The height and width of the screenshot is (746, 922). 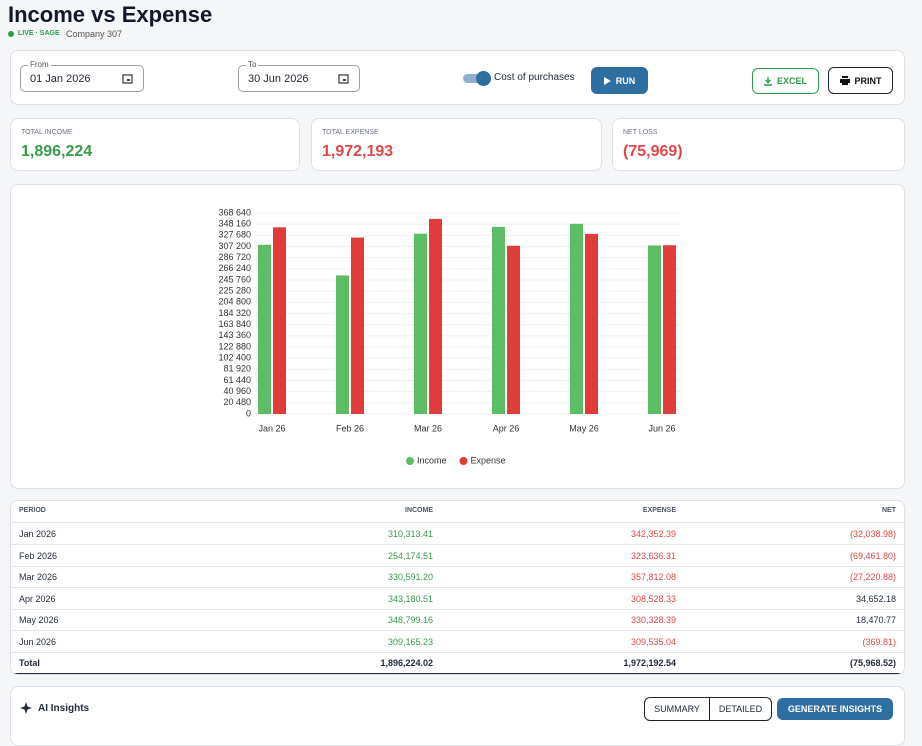 What do you see at coordinates (358, 151) in the screenshot?
I see `summary-value: 1,972,193` at bounding box center [358, 151].